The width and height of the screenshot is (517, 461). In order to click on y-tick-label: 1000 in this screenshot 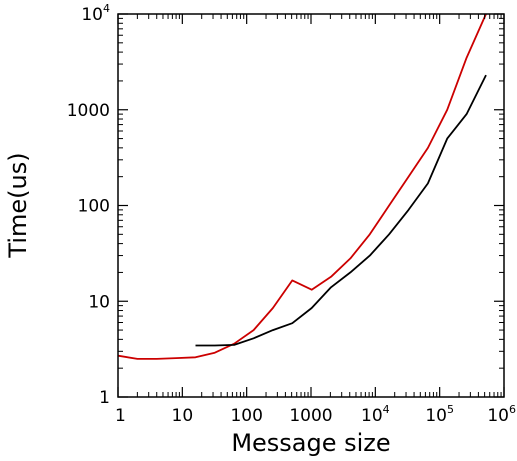, I will do `click(88, 111)`.